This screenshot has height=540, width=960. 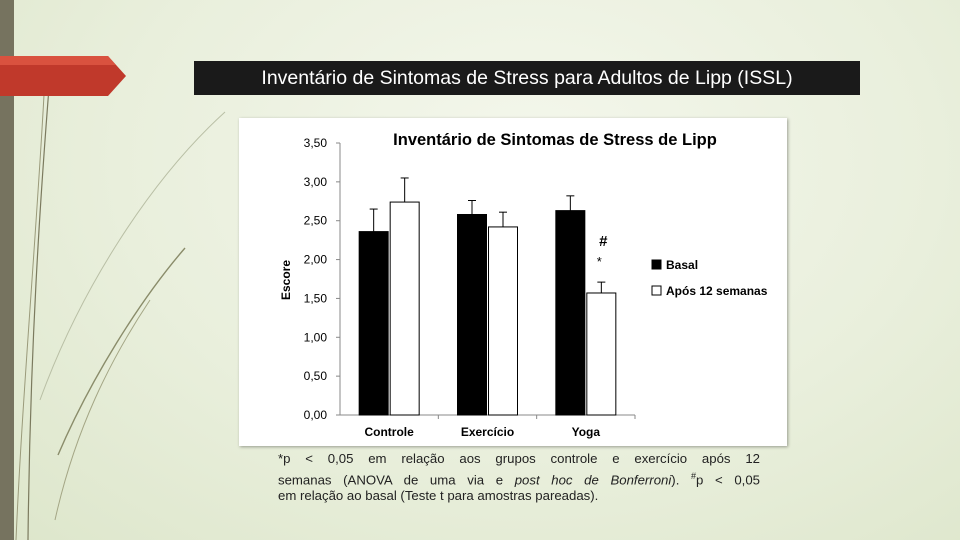 What do you see at coordinates (63, 76) in the screenshot?
I see `accent-arrow-tab` at bounding box center [63, 76].